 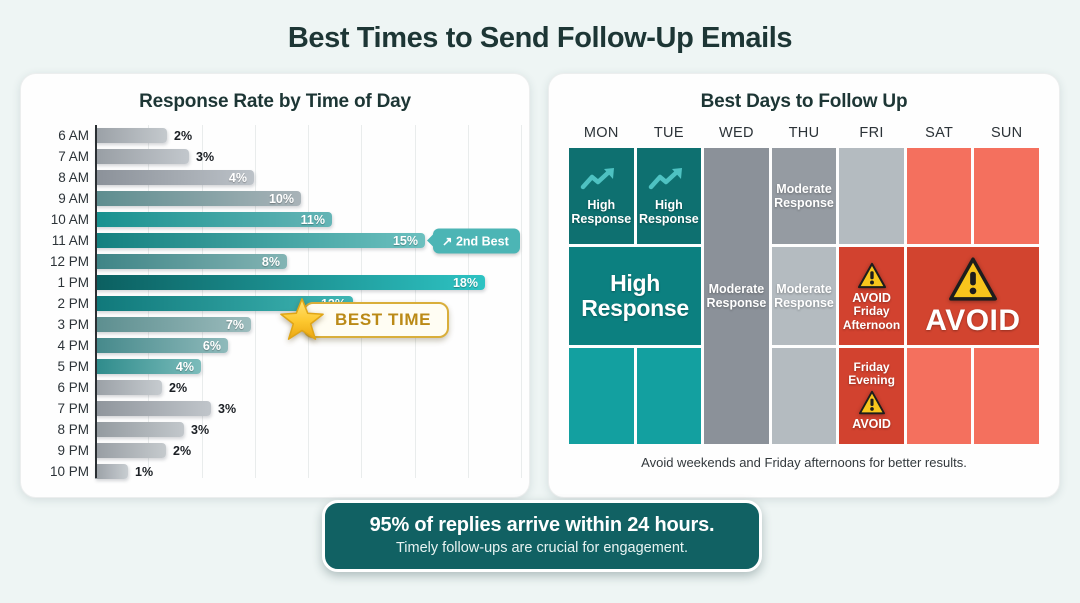 What do you see at coordinates (871, 133) in the screenshot?
I see `day-header-fri: FRI` at bounding box center [871, 133].